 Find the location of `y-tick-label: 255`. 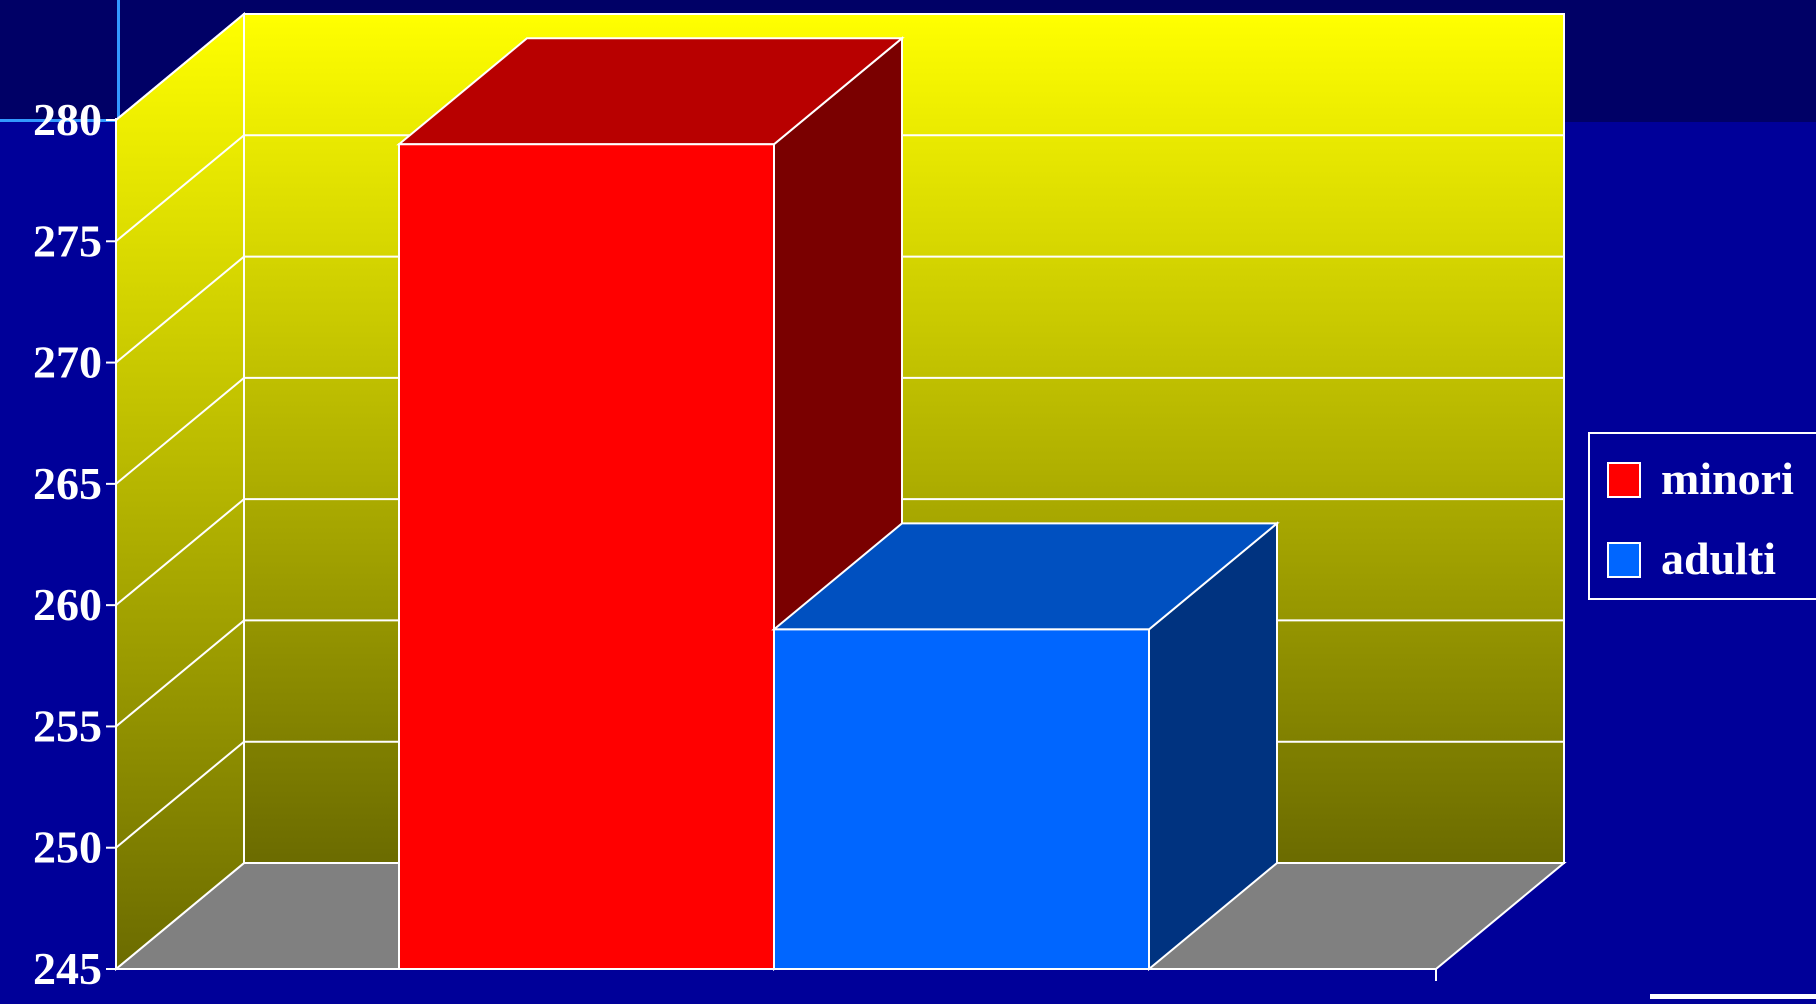

y-tick-label: 255 is located at coordinates (67, 725).